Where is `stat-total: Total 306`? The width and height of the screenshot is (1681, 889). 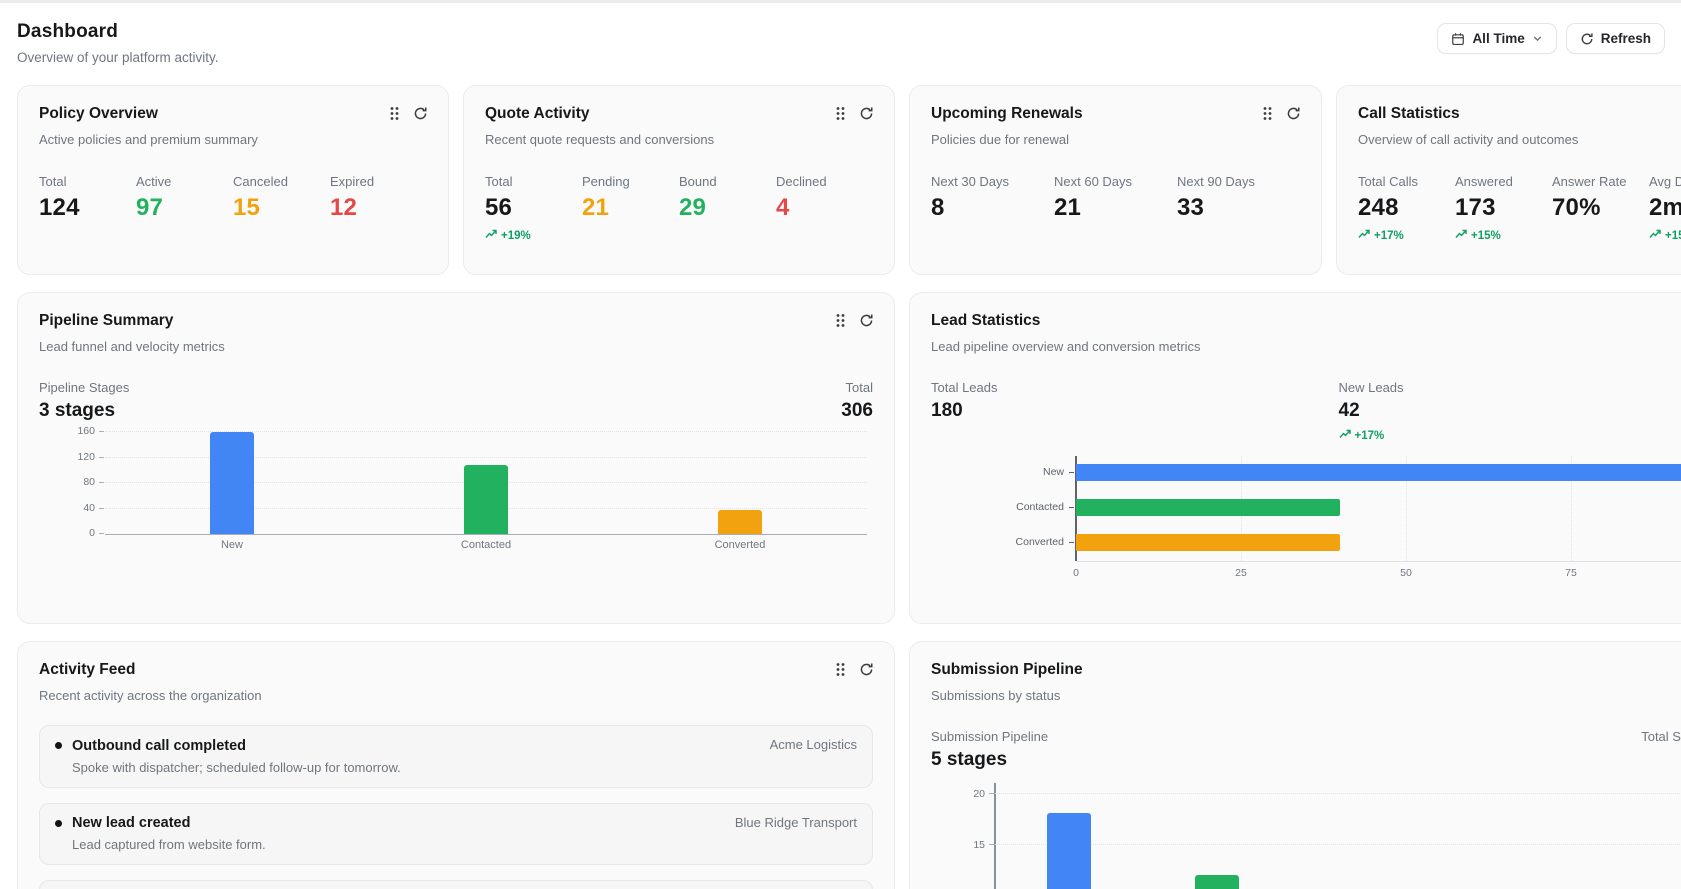
stat-total: Total 306 is located at coordinates (664, 401).